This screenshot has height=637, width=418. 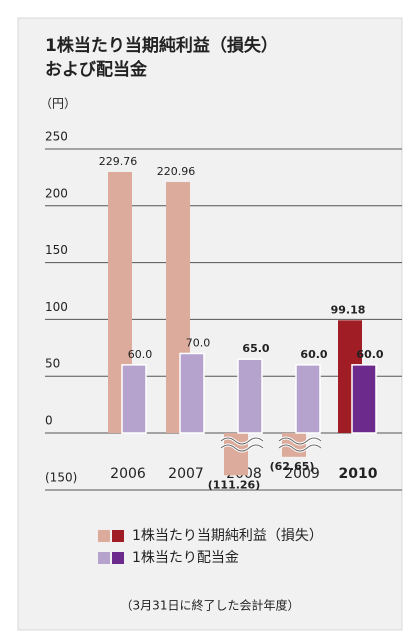 I want to click on y-tick-label: 0, so click(x=49, y=421).